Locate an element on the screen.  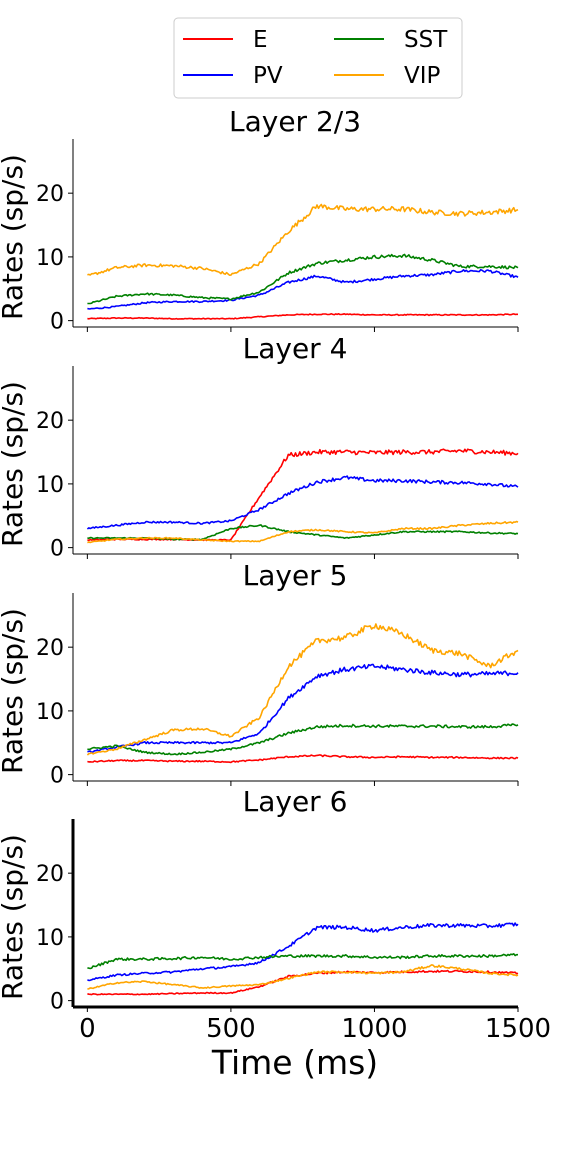
panel-title: Layer 6 is located at coordinates (295, 801).